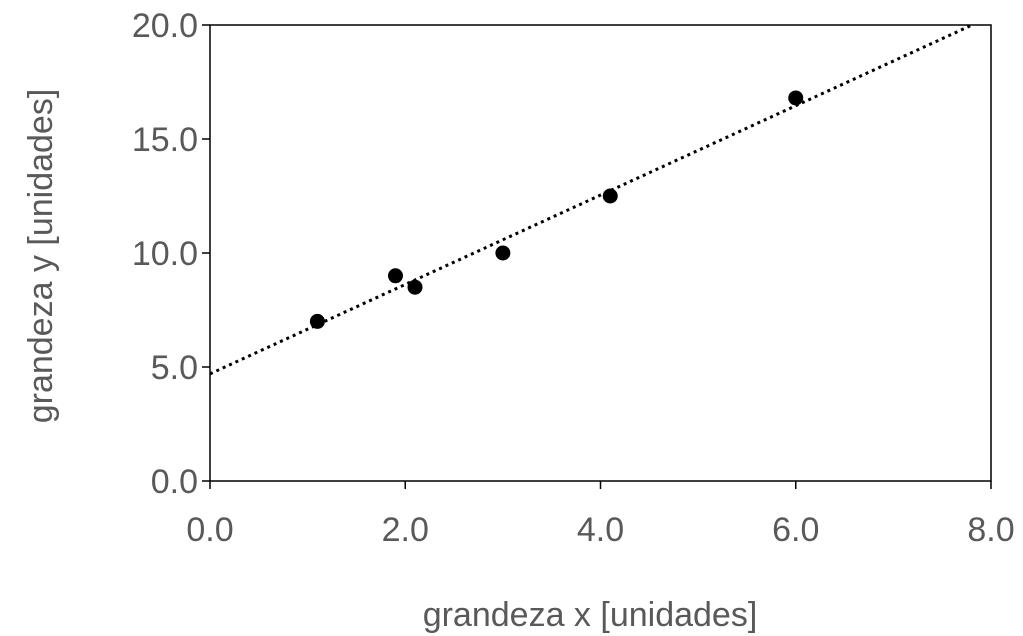 The image size is (1023, 636). What do you see at coordinates (600, 530) in the screenshot?
I see `x-tick-label: 4.0` at bounding box center [600, 530].